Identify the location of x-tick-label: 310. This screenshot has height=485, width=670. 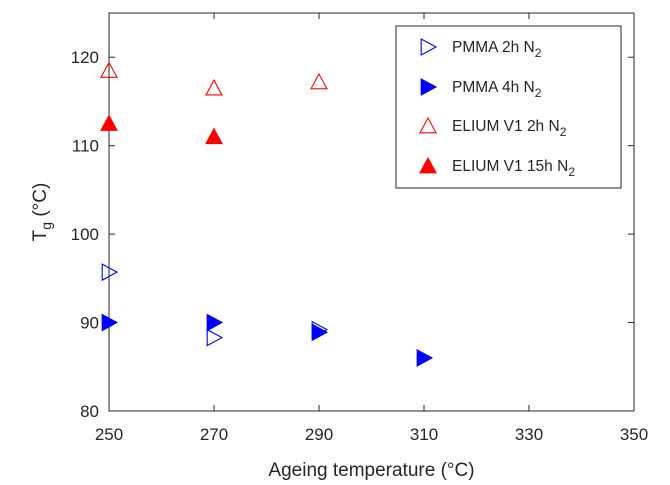
(424, 434).